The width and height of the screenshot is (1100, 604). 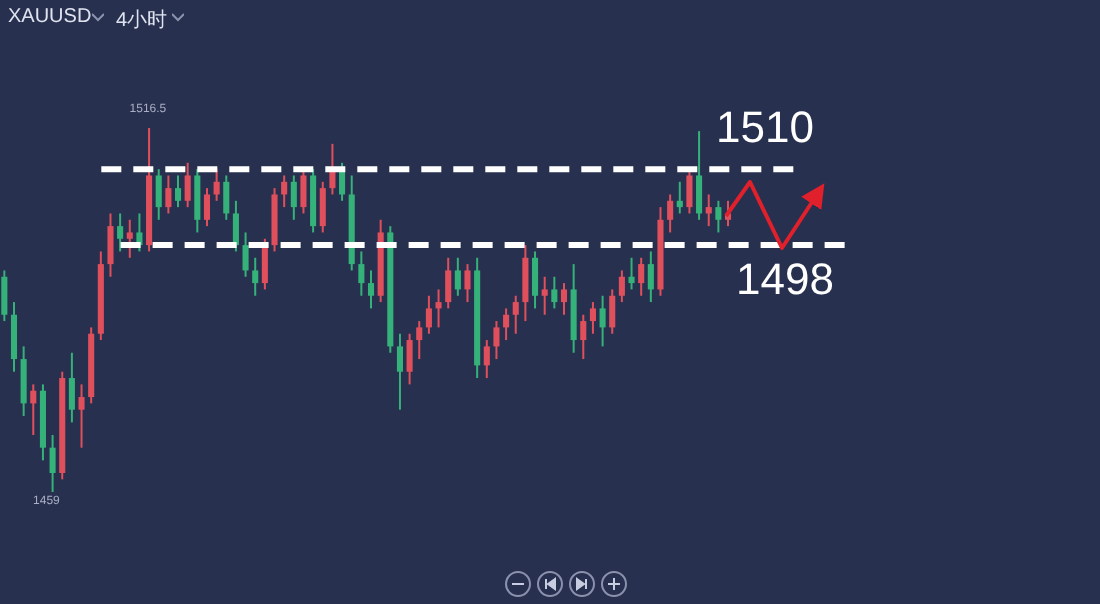 What do you see at coordinates (785, 279) in the screenshot?
I see `ref-line-label: 1498` at bounding box center [785, 279].